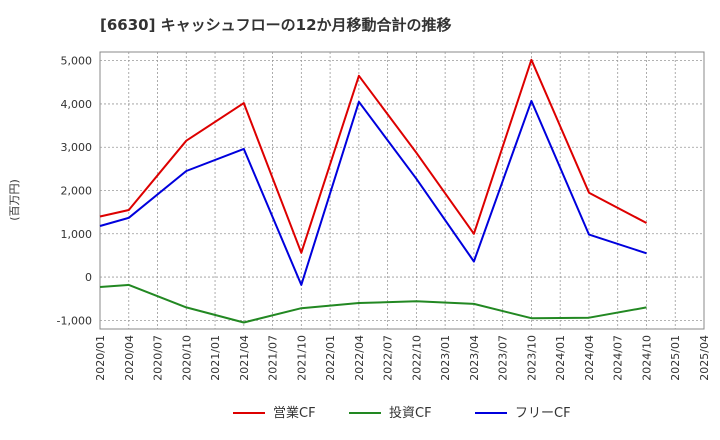 The width and height of the screenshot is (720, 440). What do you see at coordinates (244, 358) in the screenshot?
I see `x-tick-label: 2021/04` at bounding box center [244, 358].